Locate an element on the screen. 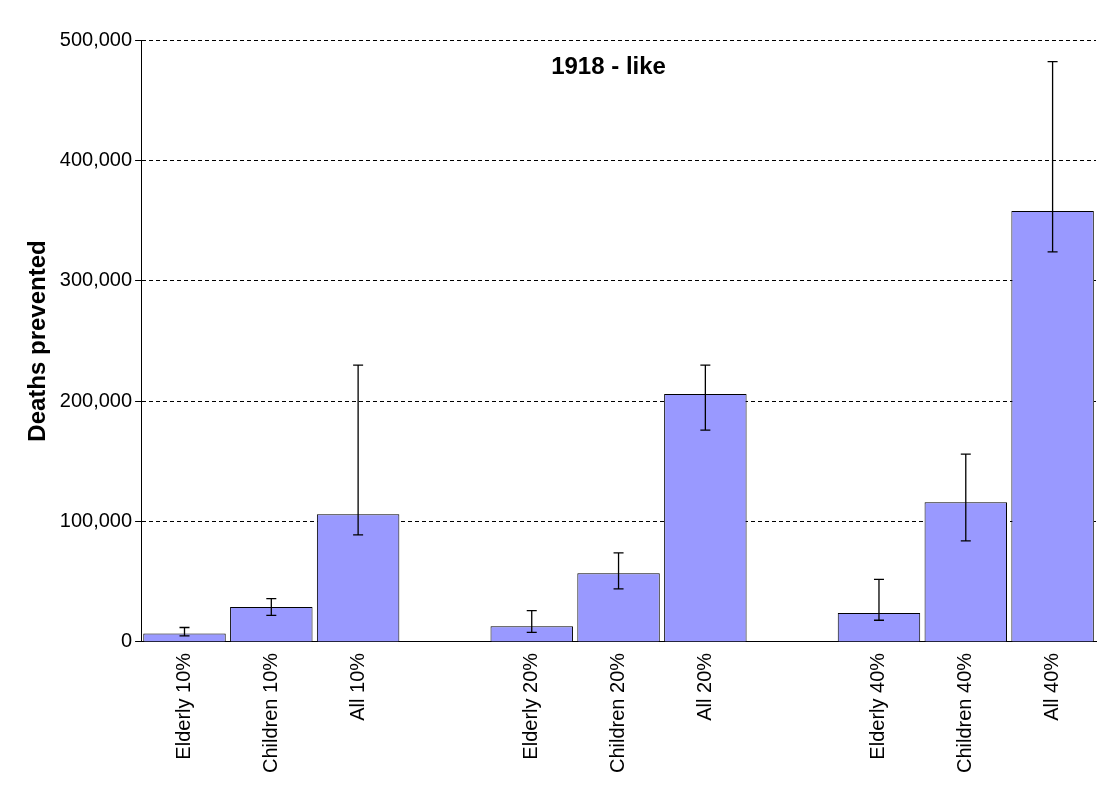 The image size is (1108, 796). y-tick-label: 400,000 is located at coordinates (96, 158).